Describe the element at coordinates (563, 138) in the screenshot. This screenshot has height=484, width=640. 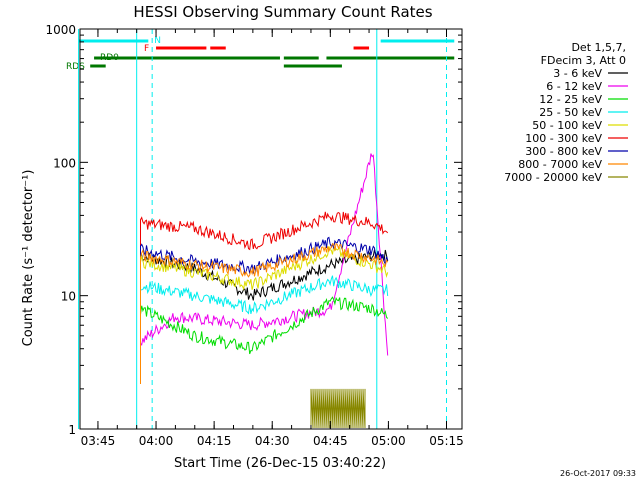
I see `legend-label-s100_300: 100 - 300 keV` at that location.